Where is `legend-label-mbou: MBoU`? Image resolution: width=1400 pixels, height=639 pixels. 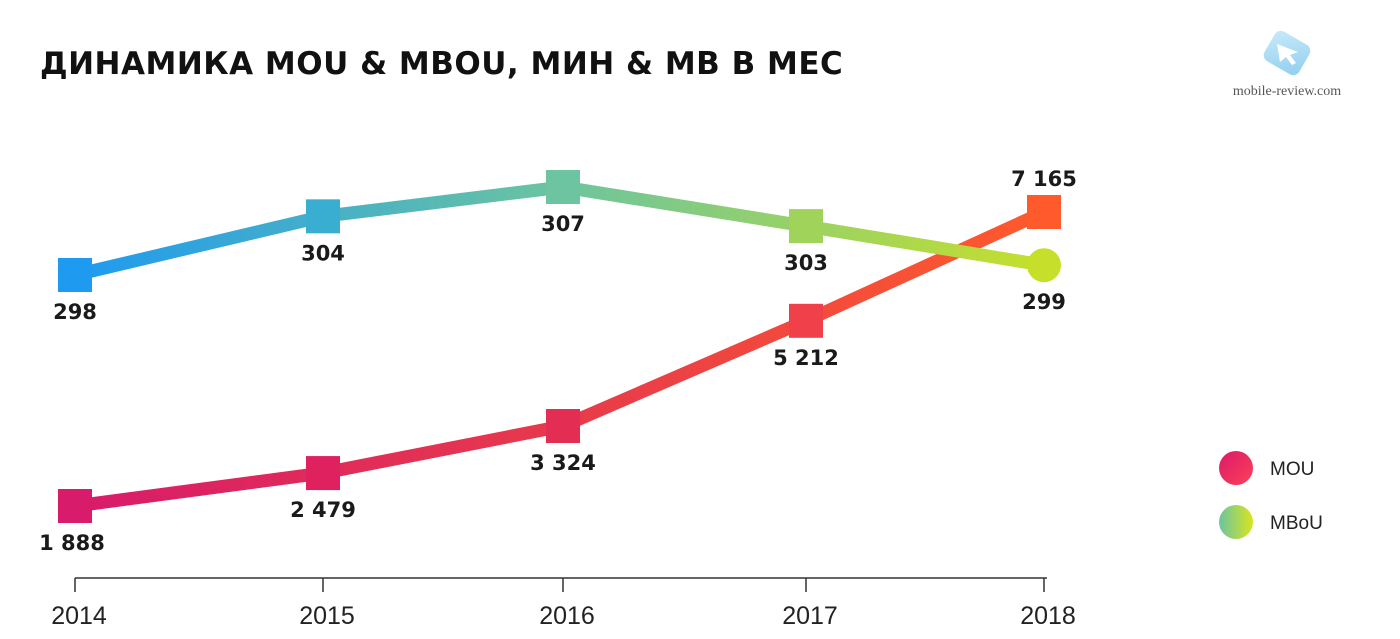
legend-label-mbou: MBoU is located at coordinates (1296, 523).